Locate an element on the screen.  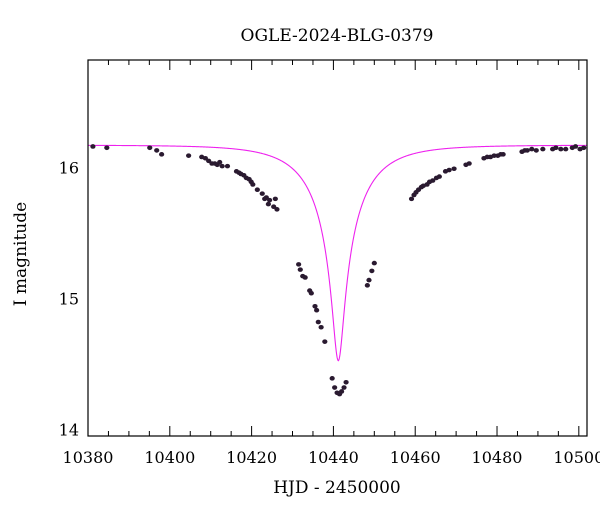
x-tick-label: 10500 is located at coordinates (576, 457).